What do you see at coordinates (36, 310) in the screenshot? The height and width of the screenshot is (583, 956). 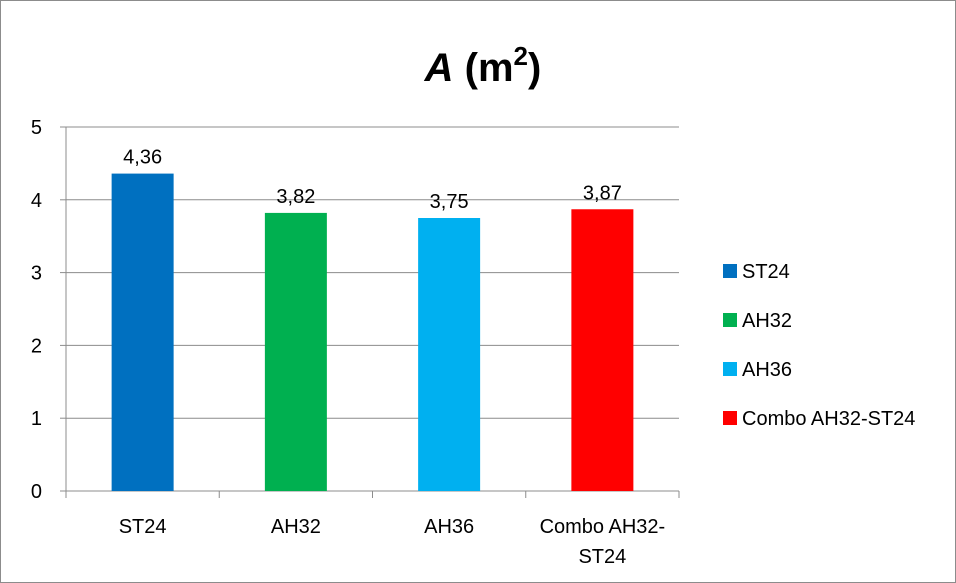 I see `y-tick-labels: 0 1 2 3 4 5` at bounding box center [36, 310].